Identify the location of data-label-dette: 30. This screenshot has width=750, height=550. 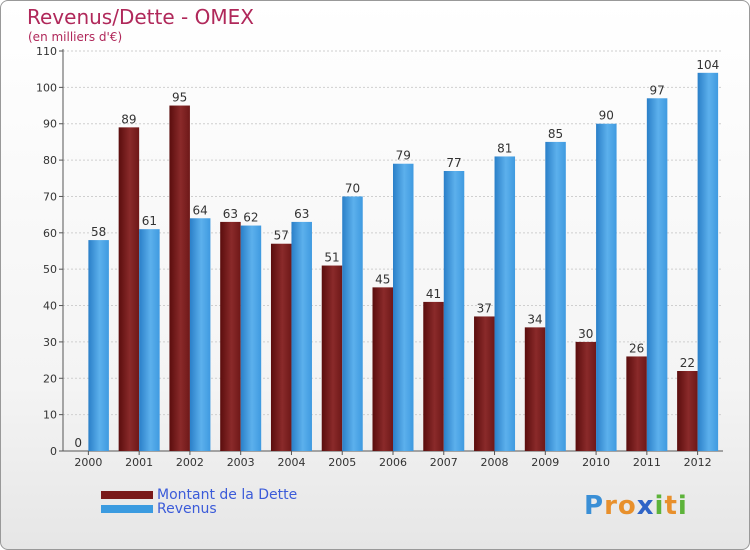
(585, 334).